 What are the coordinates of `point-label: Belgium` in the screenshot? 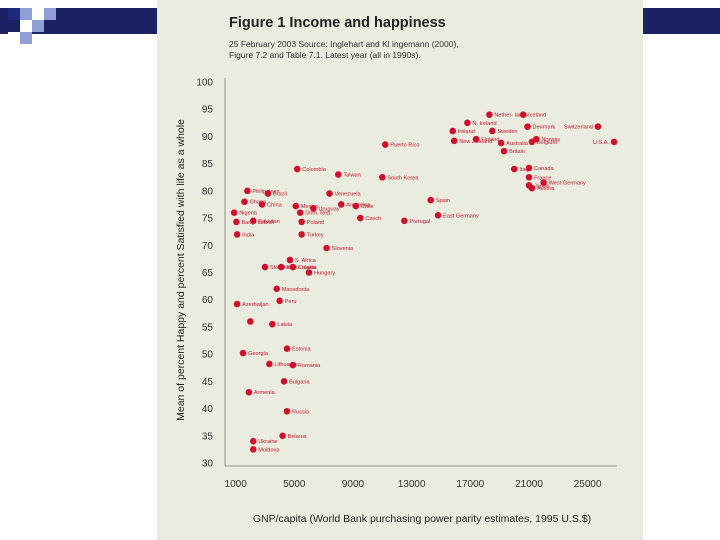 It's located at (547, 143).